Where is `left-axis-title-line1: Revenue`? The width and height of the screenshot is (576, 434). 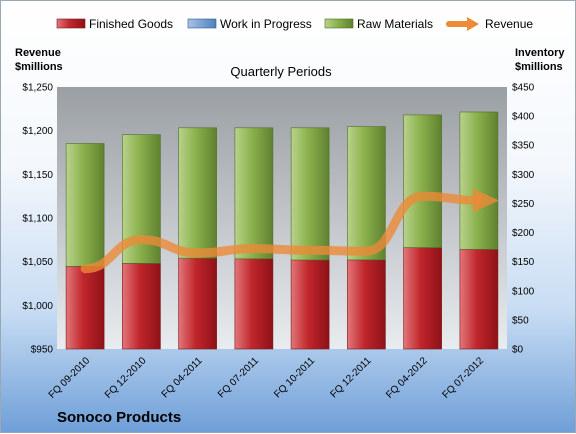
left-axis-title-line1: Revenue is located at coordinates (38, 53).